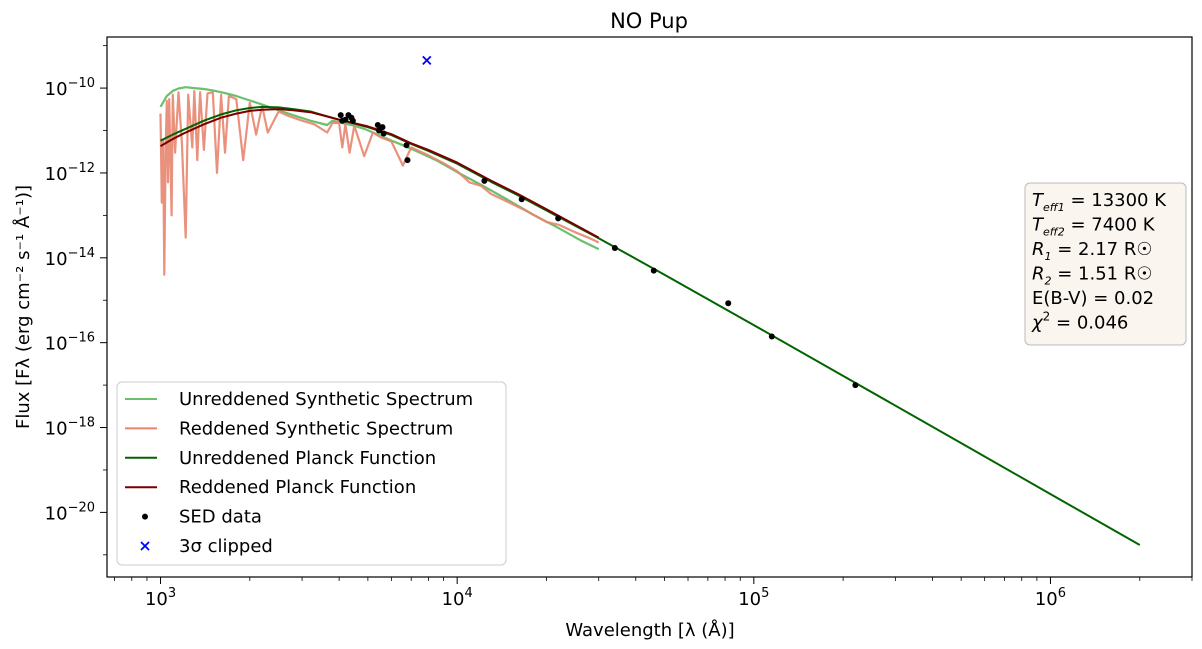 The height and width of the screenshot is (649, 1202). Describe the element at coordinates (427, 60) in the screenshot. I see `clipped-point` at that location.